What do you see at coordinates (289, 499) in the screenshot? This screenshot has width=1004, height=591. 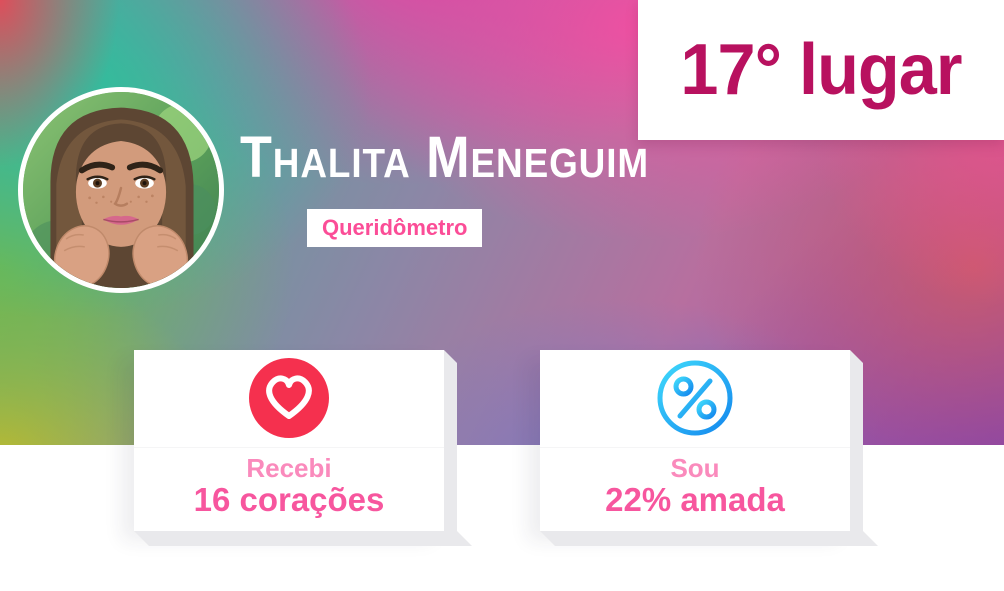 I see `stat-value: 16 corações` at bounding box center [289, 499].